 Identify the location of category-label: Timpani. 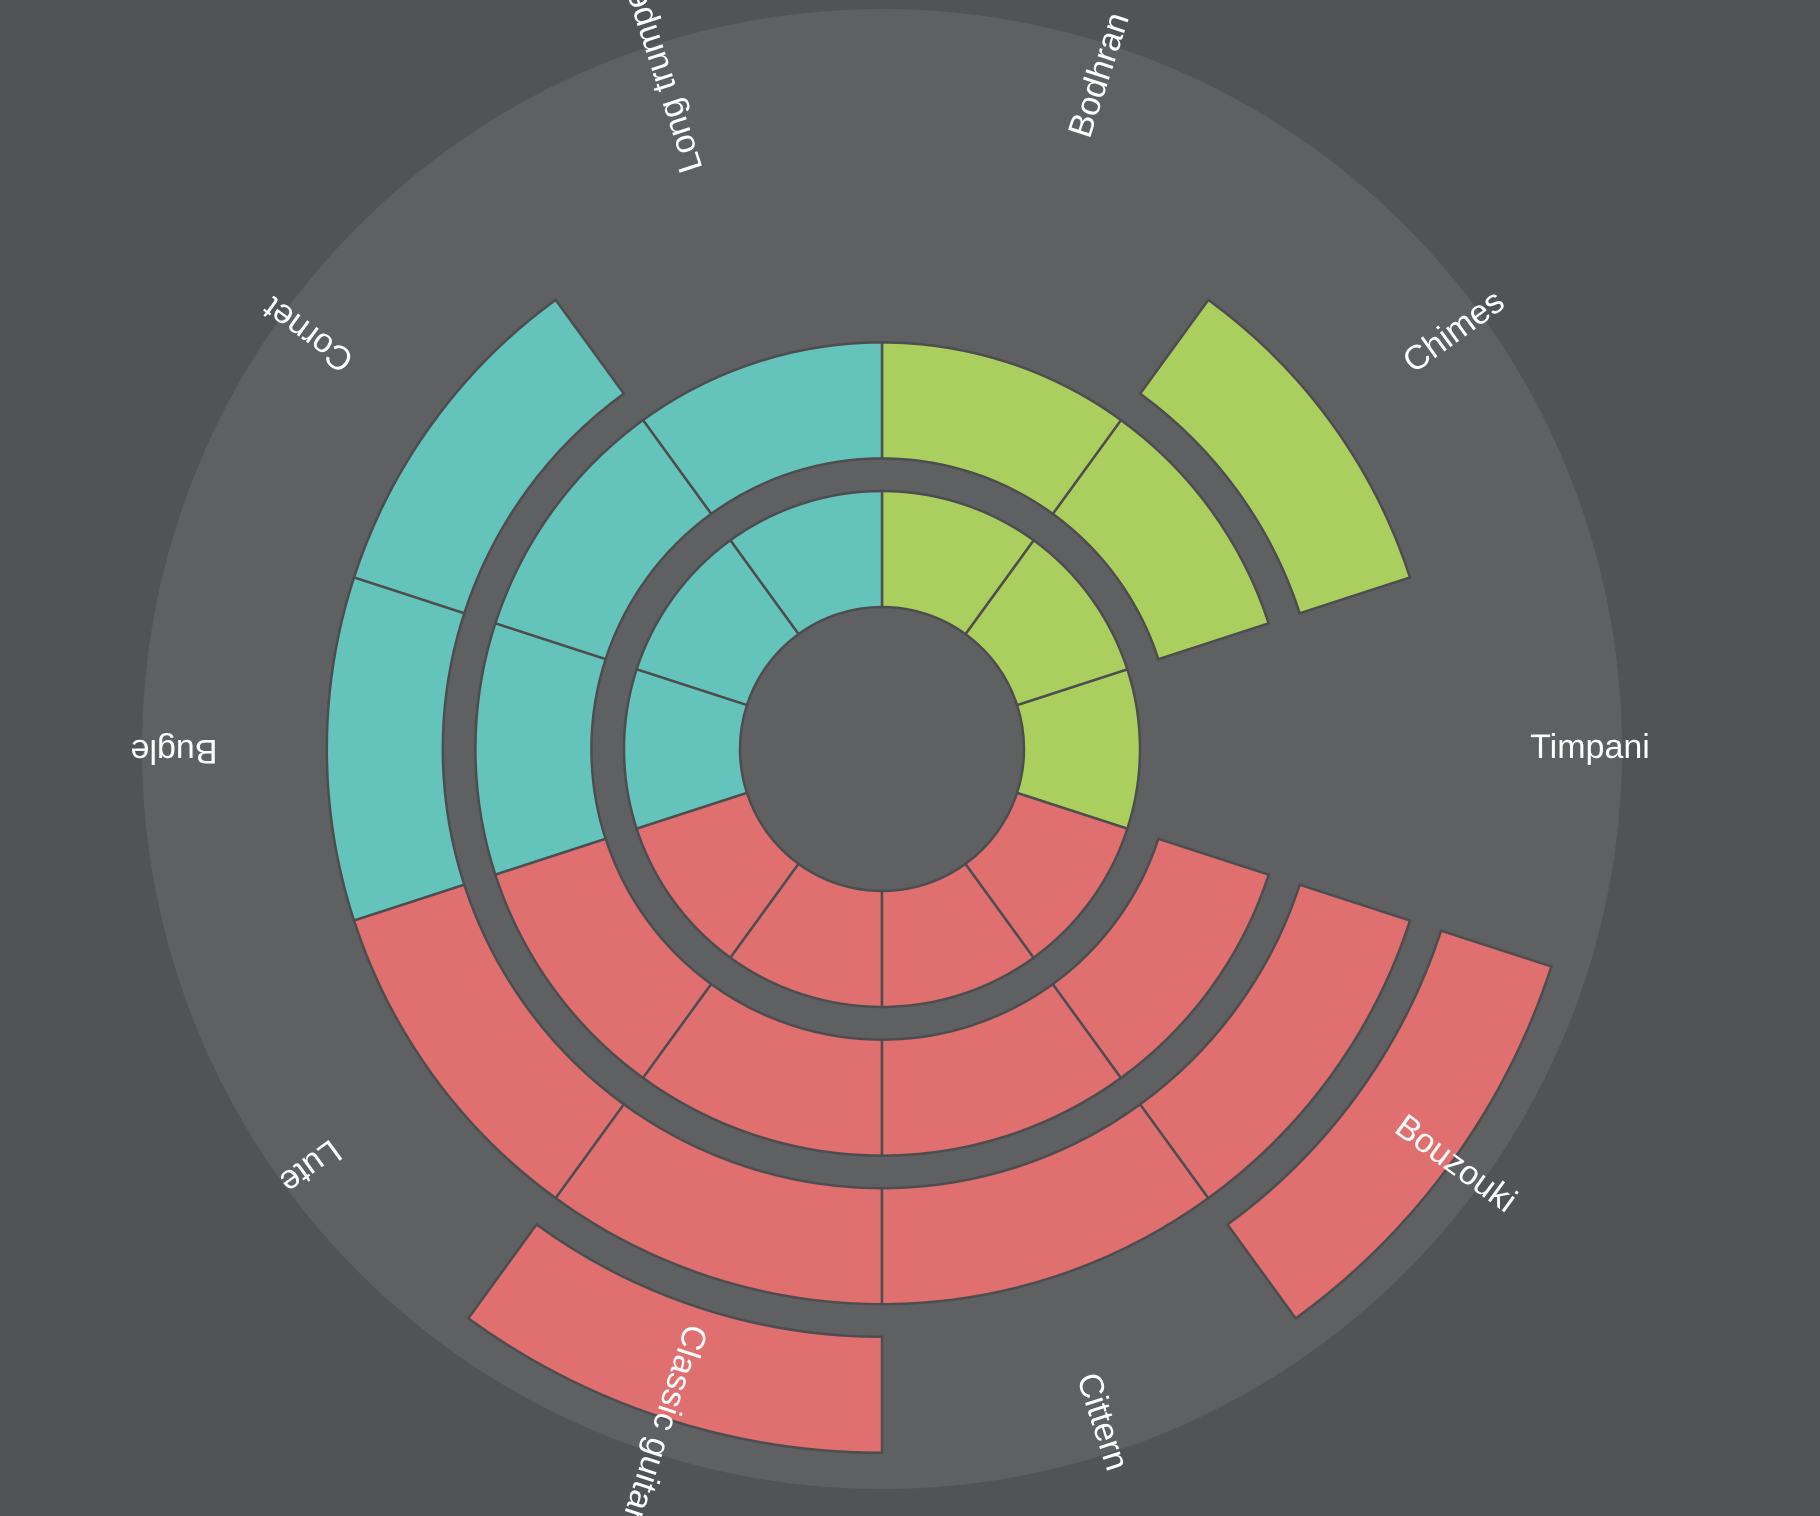
(1590, 747).